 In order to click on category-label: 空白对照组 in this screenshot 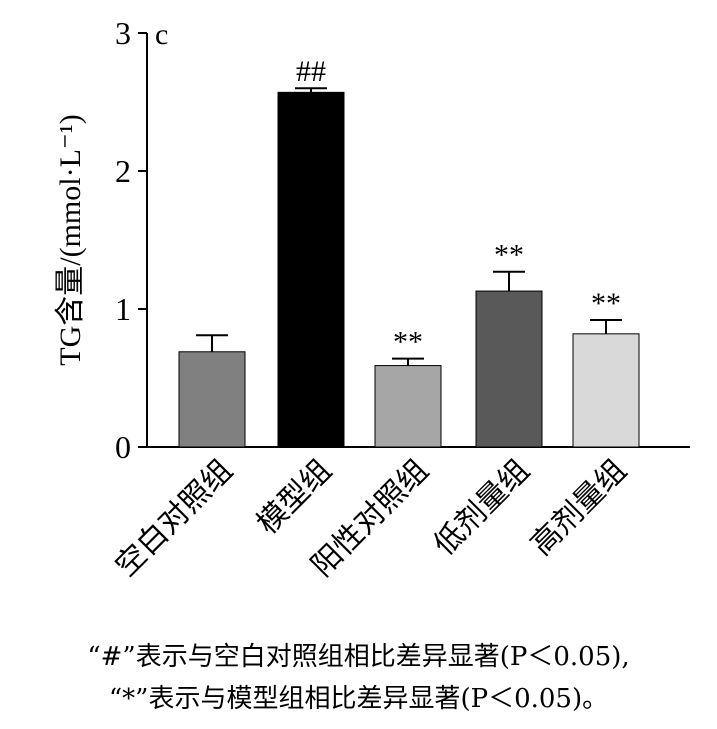, I will do `click(174, 518)`.